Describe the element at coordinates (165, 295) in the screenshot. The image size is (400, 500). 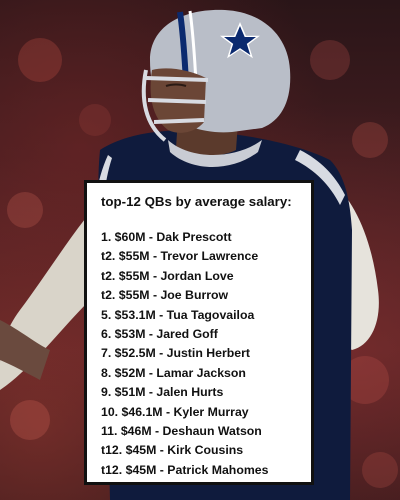
I see `ranking-item: t2. $55M - Joe Burrow` at that location.